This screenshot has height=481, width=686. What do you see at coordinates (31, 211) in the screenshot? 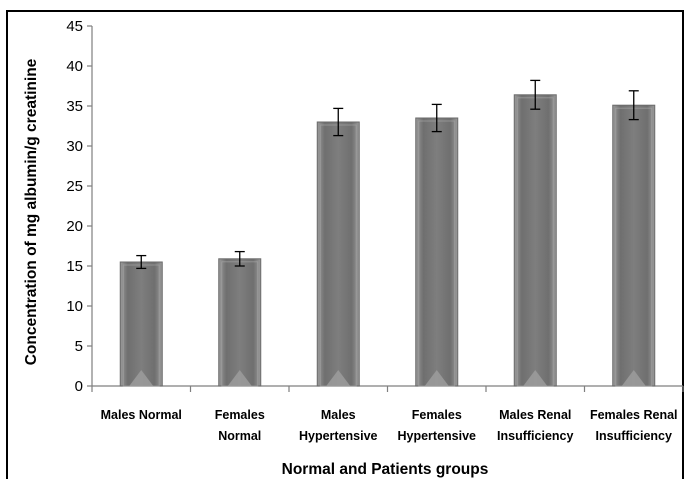
I see `y-axis-title: Concentration of mg albumin/g creatinine` at bounding box center [31, 211].